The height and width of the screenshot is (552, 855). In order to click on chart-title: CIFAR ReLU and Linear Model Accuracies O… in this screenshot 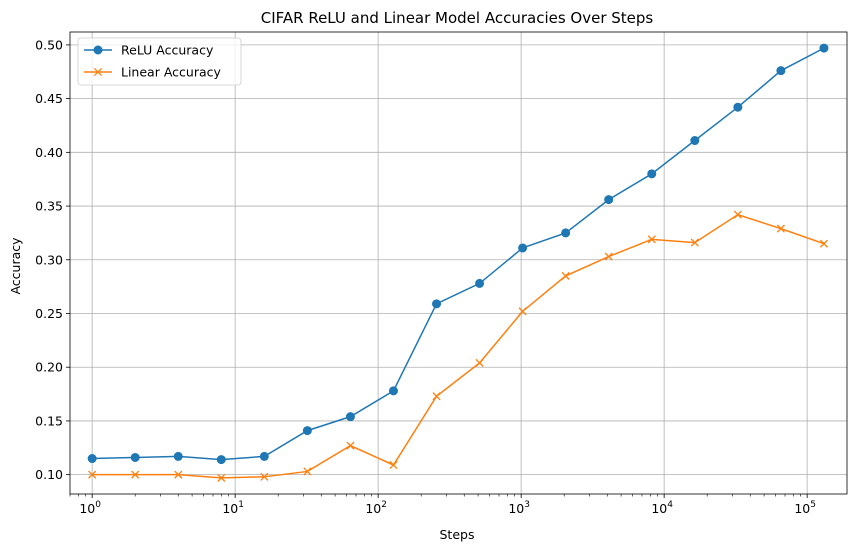, I will do `click(457, 18)`.